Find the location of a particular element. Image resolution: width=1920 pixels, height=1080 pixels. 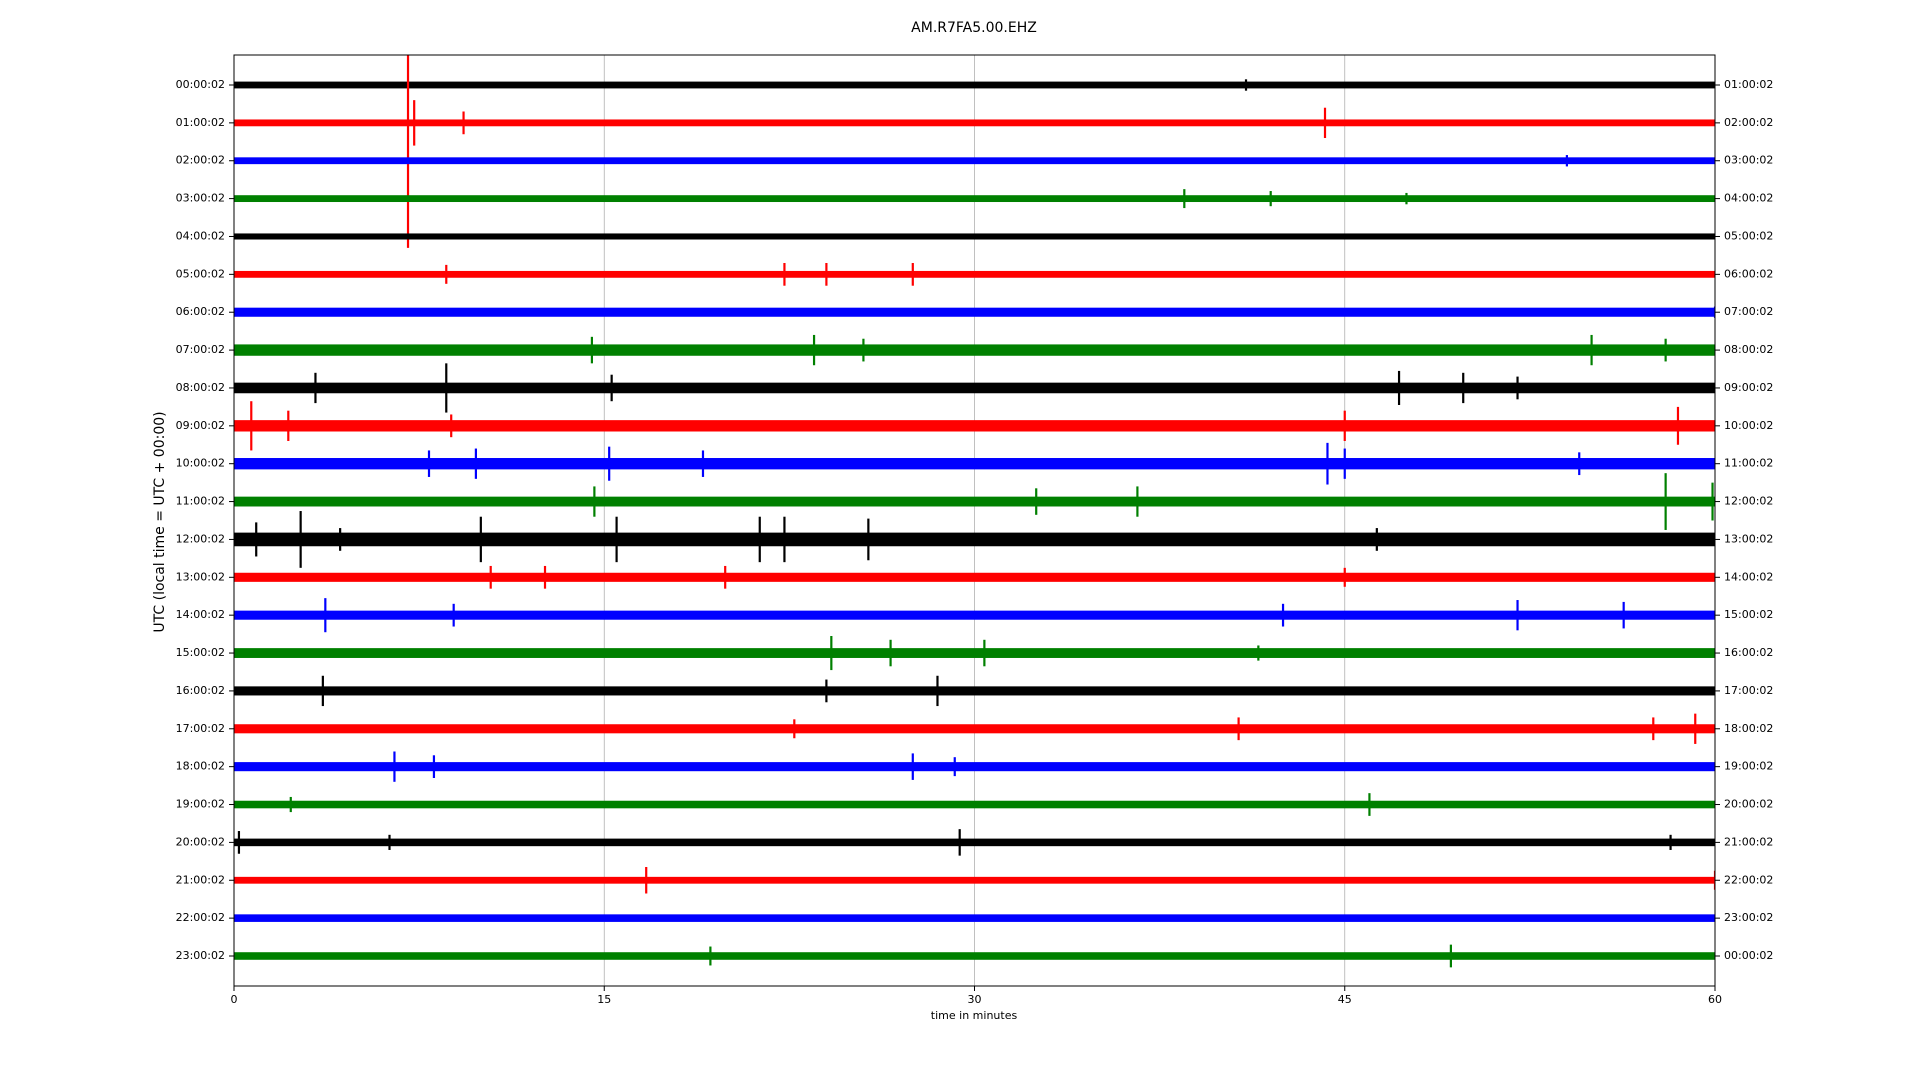

row-label-right: 20:00:02 is located at coordinates (1748, 804).